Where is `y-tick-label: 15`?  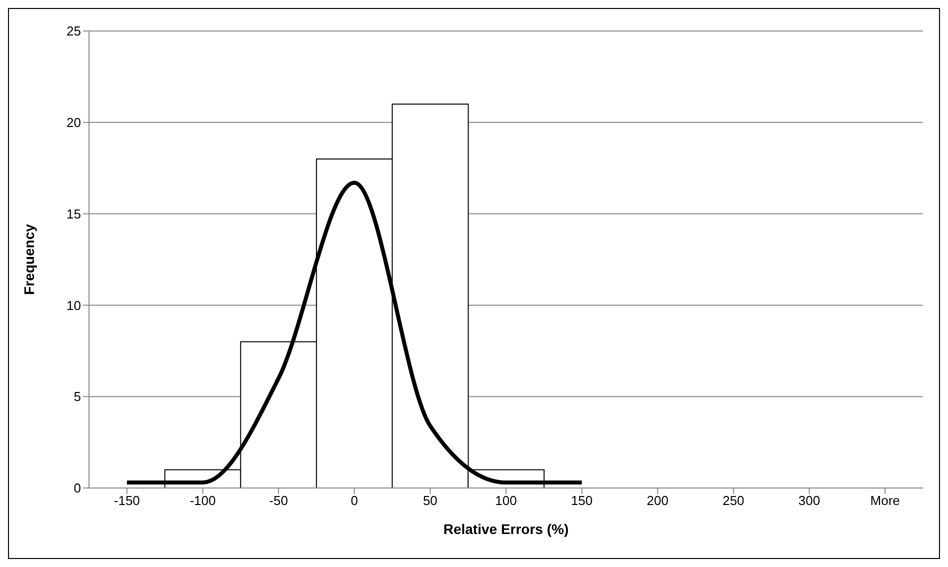 y-tick-label: 15 is located at coordinates (73, 214).